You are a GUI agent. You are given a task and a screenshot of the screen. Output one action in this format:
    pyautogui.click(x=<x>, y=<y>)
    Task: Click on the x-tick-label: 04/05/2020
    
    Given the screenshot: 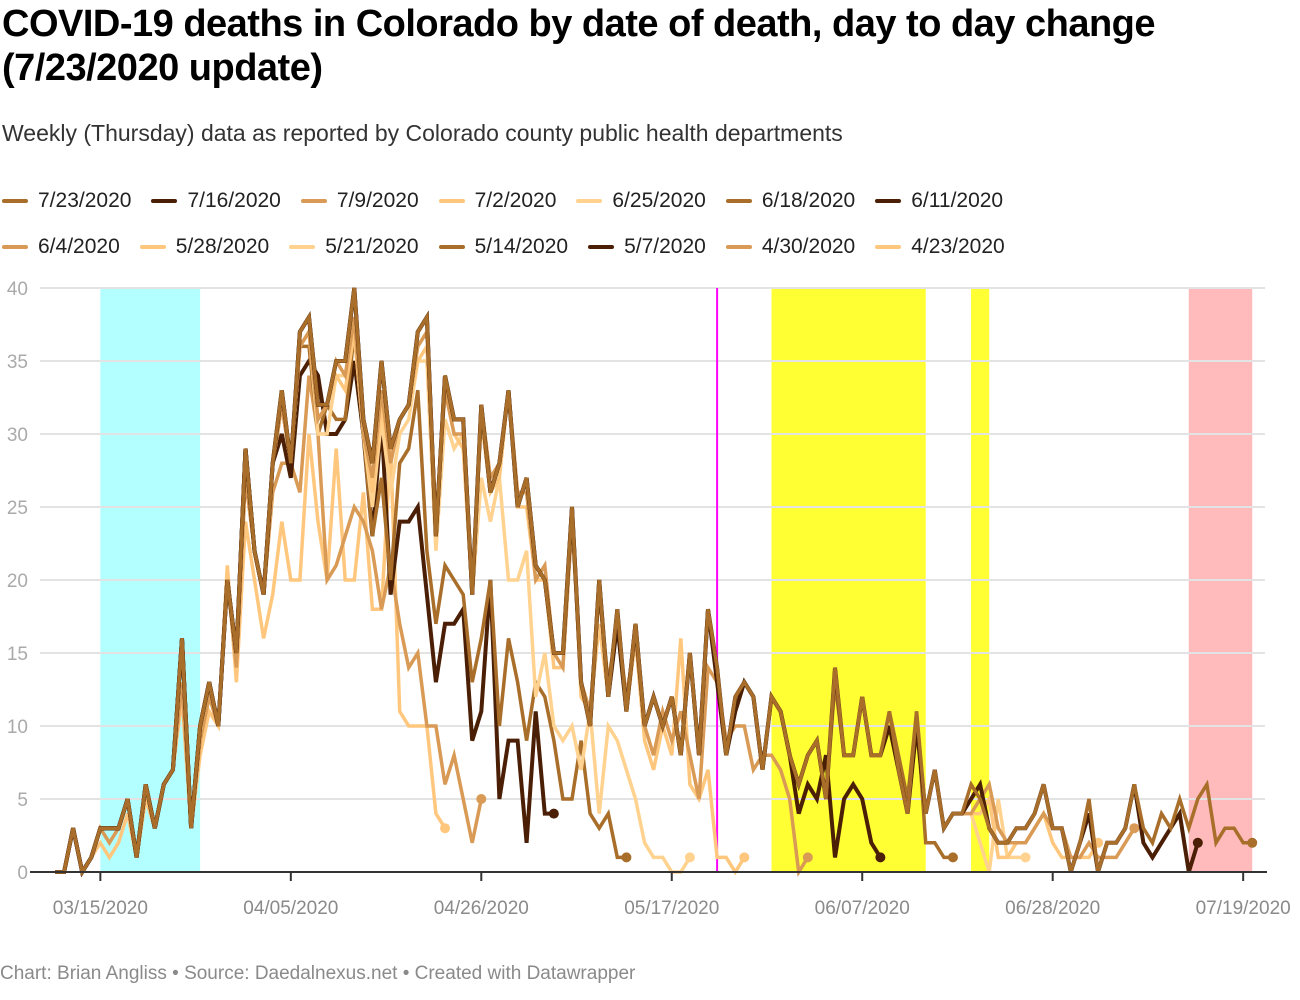 What is the action you would take?
    pyautogui.click(x=290, y=908)
    